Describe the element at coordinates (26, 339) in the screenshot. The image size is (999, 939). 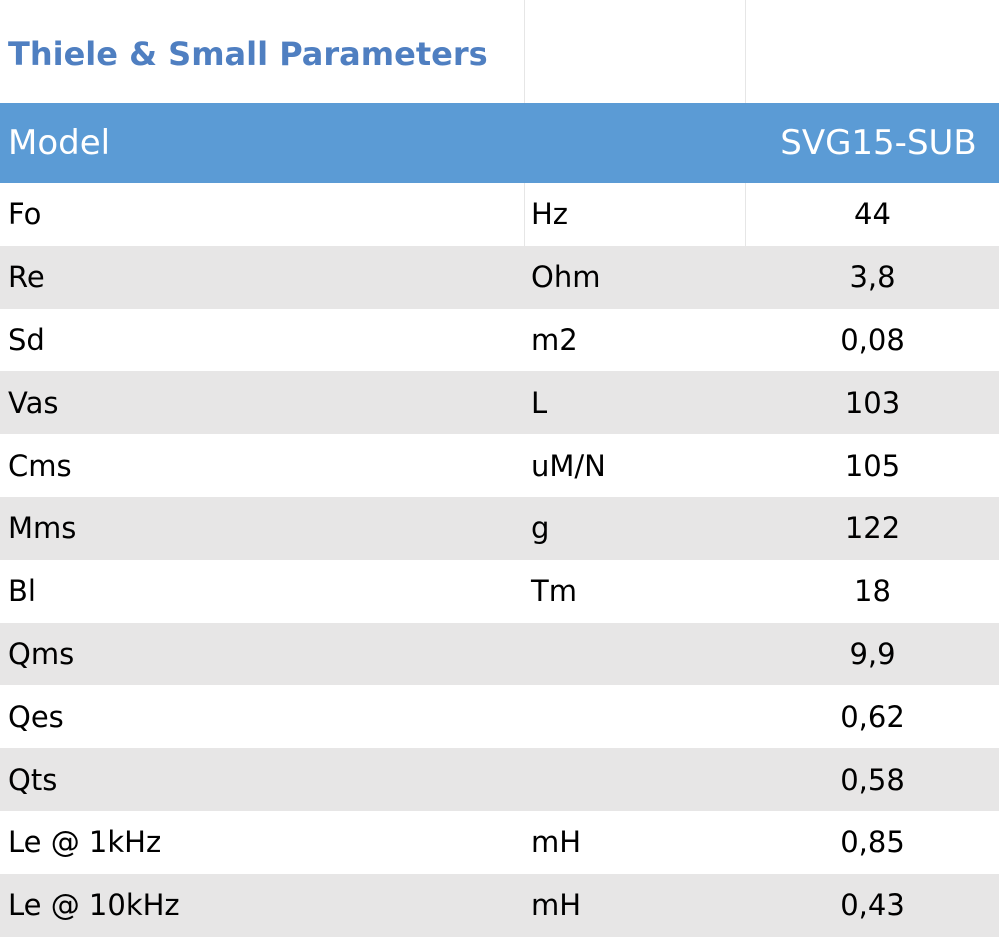
I see `param-name-cell: Sd` at that location.